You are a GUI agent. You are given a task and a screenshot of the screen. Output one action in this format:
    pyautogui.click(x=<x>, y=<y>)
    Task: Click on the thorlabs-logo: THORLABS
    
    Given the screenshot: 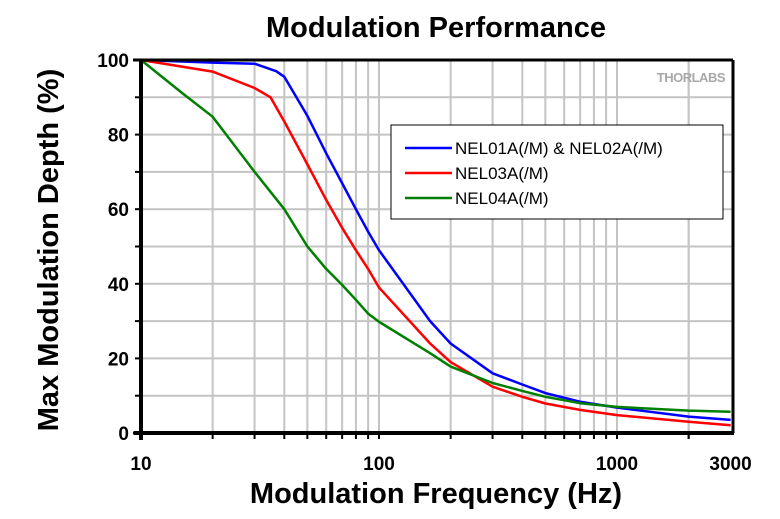 What is the action you would take?
    pyautogui.click(x=691, y=77)
    